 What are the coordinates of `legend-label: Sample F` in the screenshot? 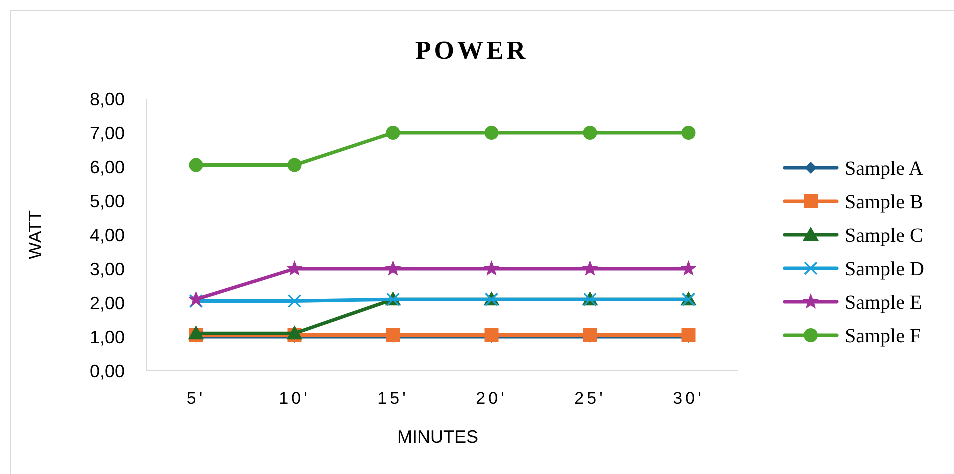 It's located at (883, 337).